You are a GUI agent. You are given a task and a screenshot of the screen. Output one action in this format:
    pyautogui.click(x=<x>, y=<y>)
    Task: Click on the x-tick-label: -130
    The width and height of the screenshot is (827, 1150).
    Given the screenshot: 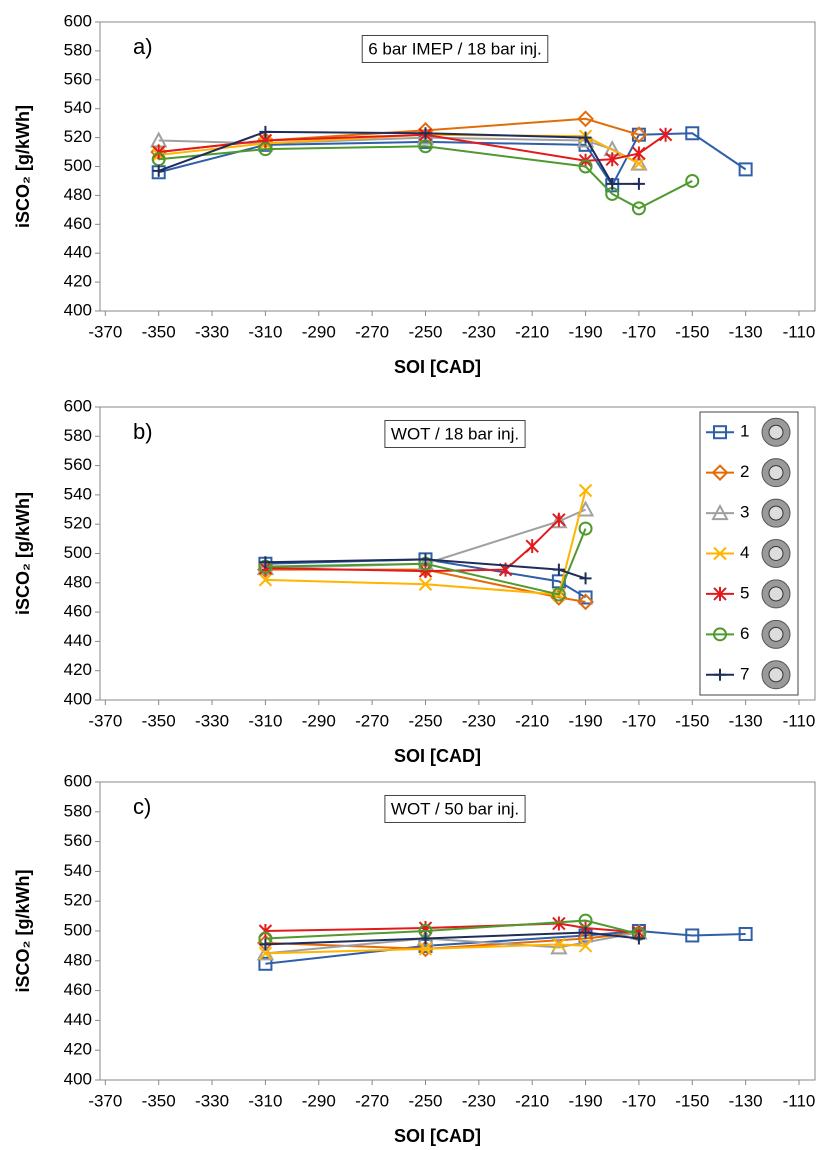 What is the action you would take?
    pyautogui.click(x=746, y=331)
    